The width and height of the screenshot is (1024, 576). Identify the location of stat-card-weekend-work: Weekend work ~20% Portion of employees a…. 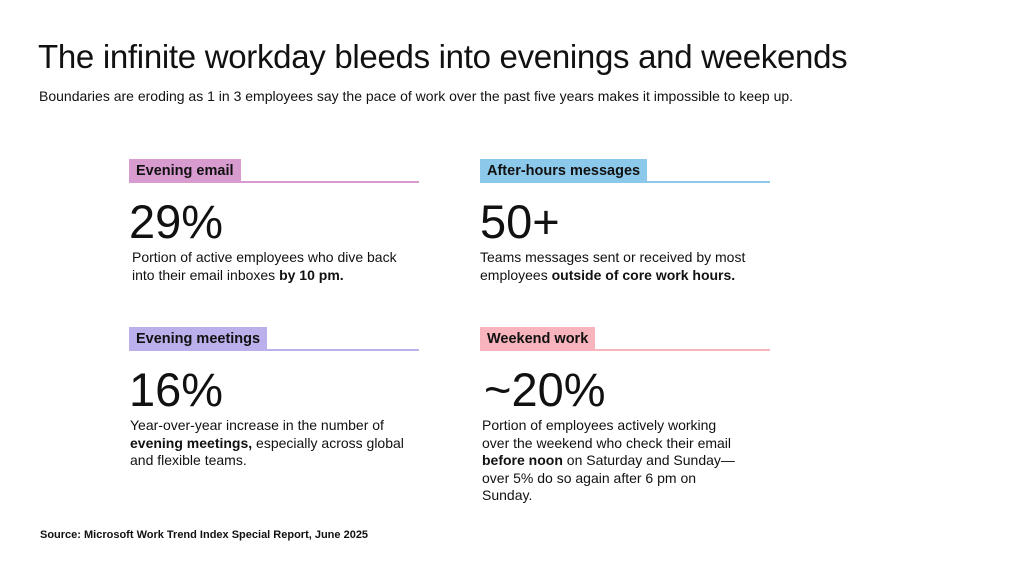
(625, 416).